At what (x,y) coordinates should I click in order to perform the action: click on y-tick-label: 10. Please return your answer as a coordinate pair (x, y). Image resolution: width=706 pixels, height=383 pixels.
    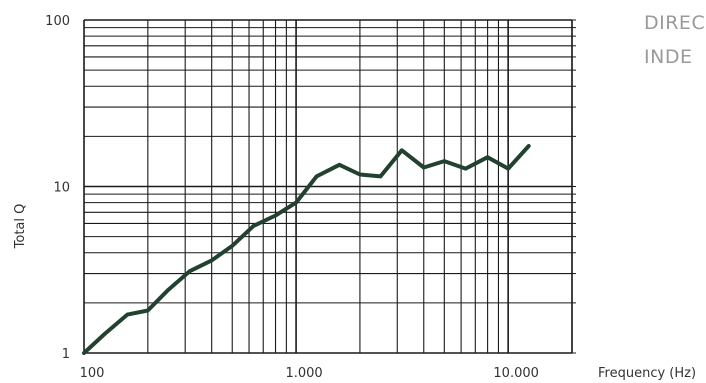
    Looking at the image, I should click on (61, 188).